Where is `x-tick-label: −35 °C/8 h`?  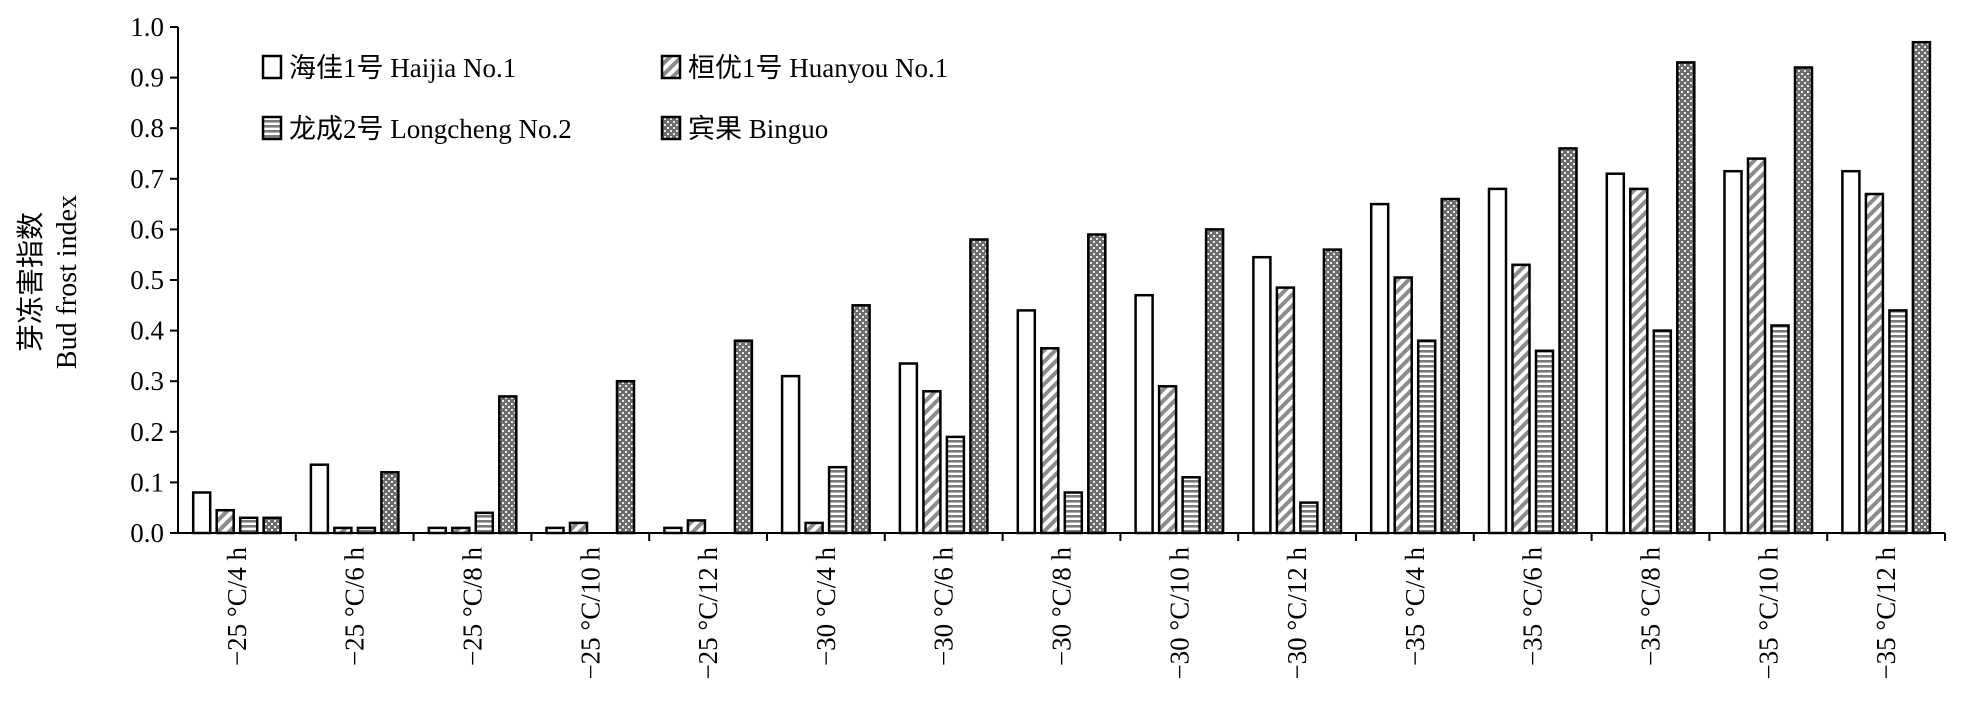
x-tick-label: −35 °C/8 h is located at coordinates (1651, 607).